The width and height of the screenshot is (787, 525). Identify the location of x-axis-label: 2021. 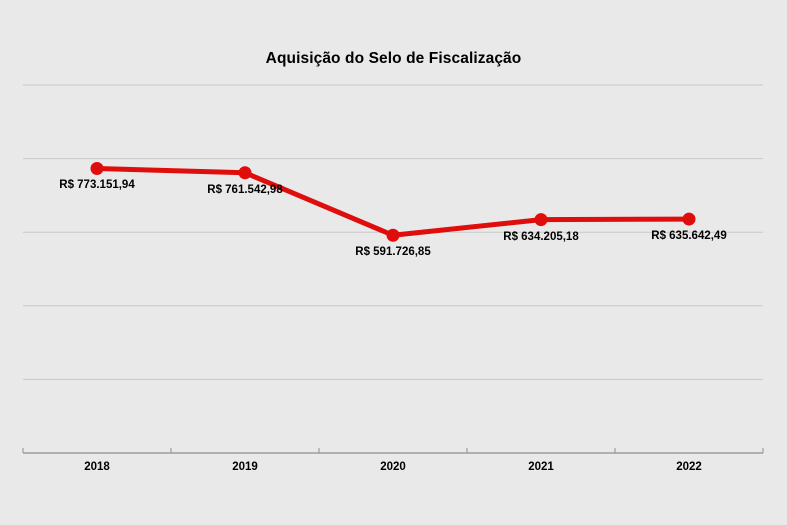
(541, 467).